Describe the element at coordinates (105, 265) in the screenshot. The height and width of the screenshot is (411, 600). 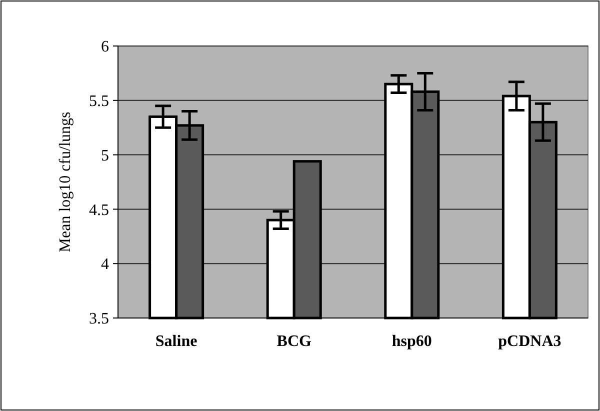
I see `y-tick-label: 4` at that location.